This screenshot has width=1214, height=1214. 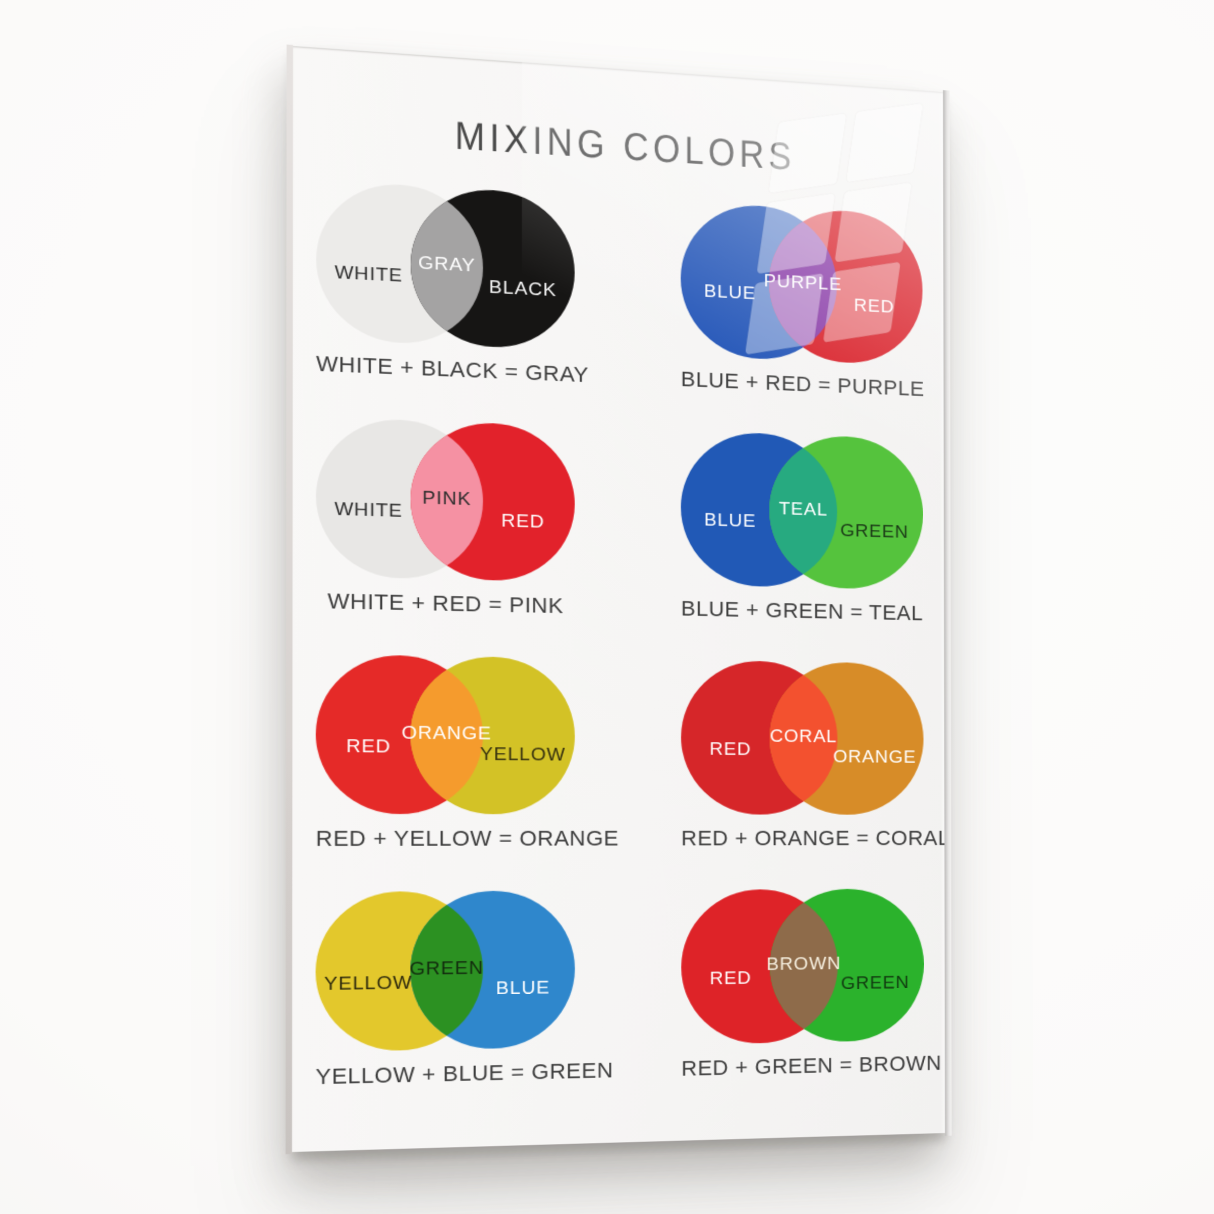 I want to click on color-mix-diagram: BLUE TEAL GREEN BLUE + GREEN = TEAL, so click(x=802, y=527).